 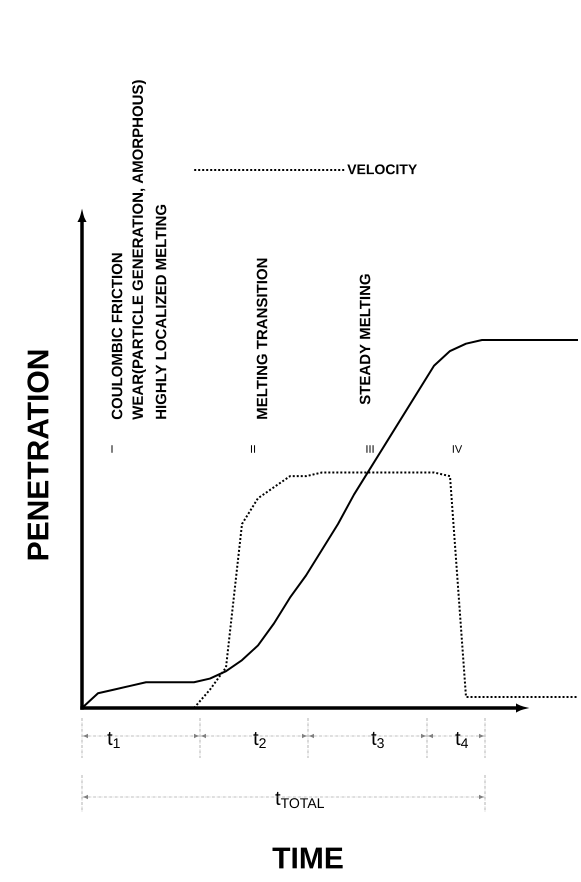 What do you see at coordinates (112, 449) in the screenshot?
I see `annotation: I` at bounding box center [112, 449].